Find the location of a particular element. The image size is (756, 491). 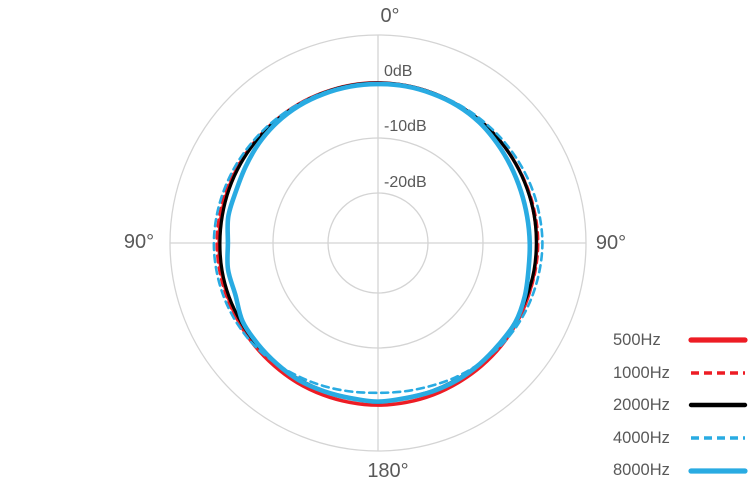

legend-swatch-4000hz is located at coordinates (718, 438).